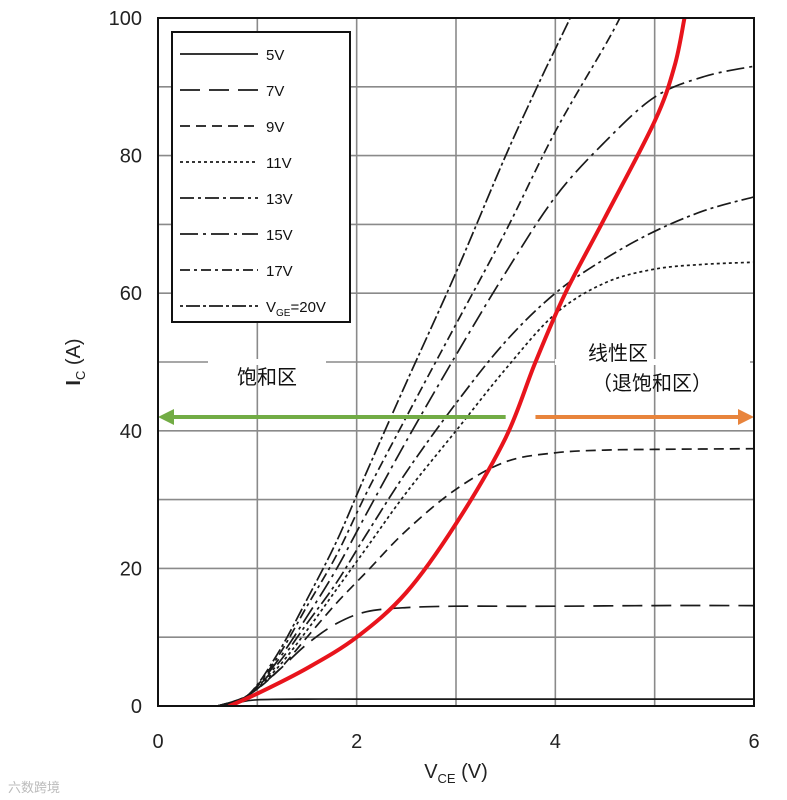 Image resolution: width=787 pixels, height=800 pixels. Describe the element at coordinates (125, 19) in the screenshot. I see `y-tick-label: 100` at that location.